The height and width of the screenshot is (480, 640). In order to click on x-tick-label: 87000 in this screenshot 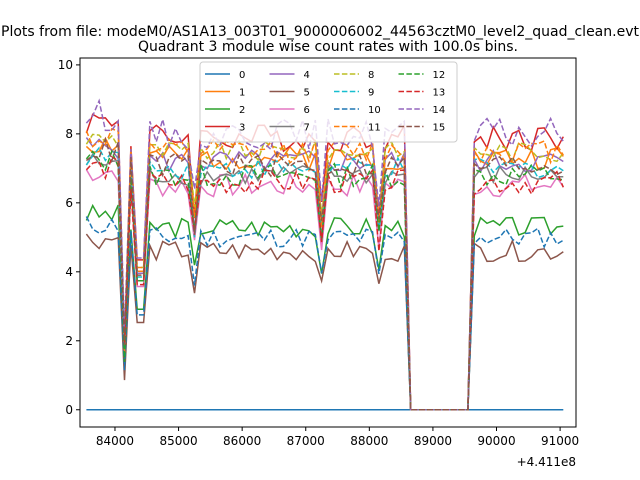, I will do `click(306, 441)`.